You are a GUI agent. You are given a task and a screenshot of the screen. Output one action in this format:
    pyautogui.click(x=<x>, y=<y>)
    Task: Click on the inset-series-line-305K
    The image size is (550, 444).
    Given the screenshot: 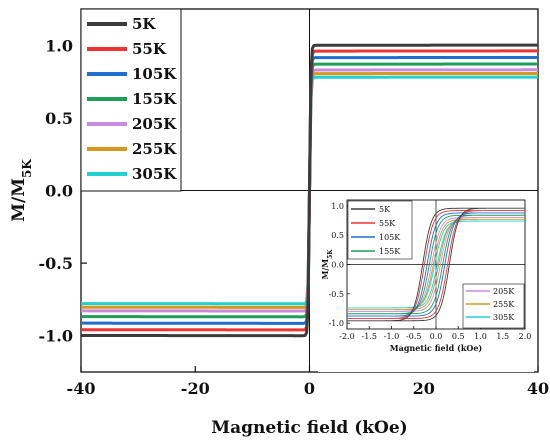 What is the action you would take?
    pyautogui.click(x=436, y=264)
    